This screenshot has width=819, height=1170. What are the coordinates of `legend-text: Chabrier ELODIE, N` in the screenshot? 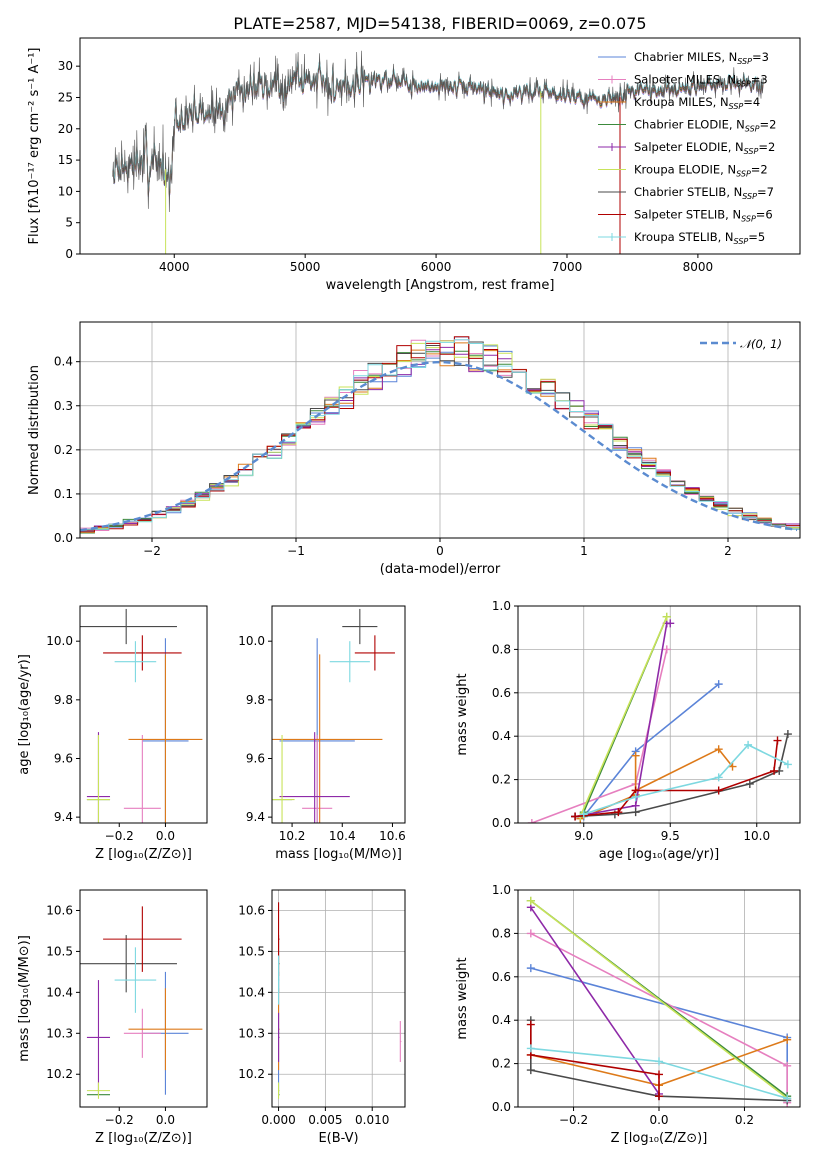 It's located at (689, 125).